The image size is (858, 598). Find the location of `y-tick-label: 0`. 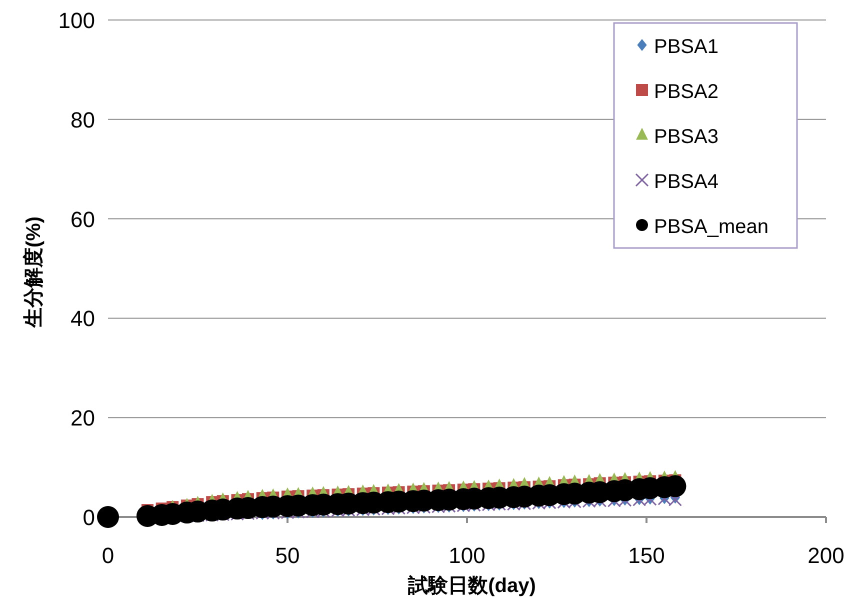

y-tick-label: 0 is located at coordinates (88, 517).